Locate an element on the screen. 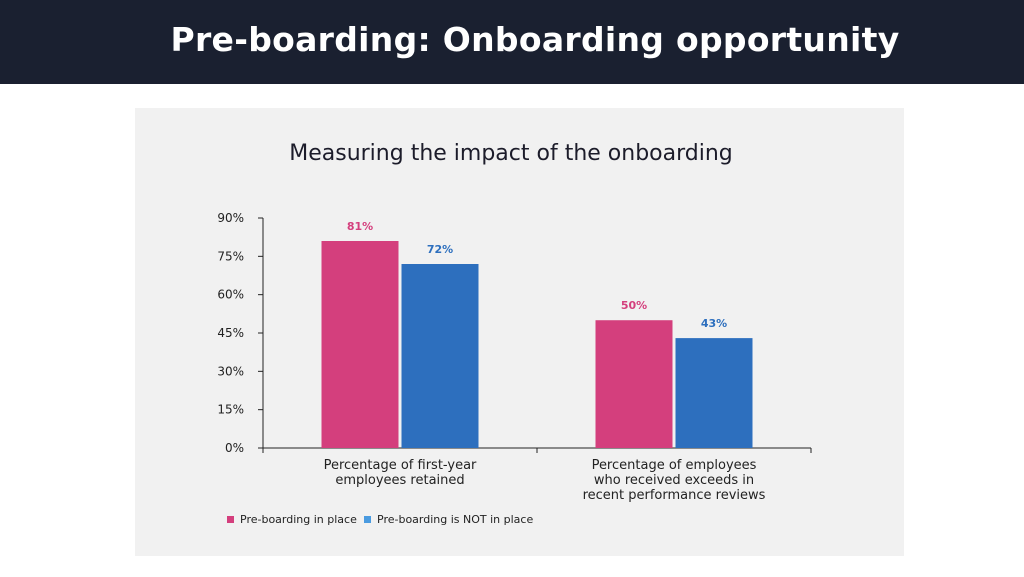  y-tick-label: 75% is located at coordinates (230, 256).